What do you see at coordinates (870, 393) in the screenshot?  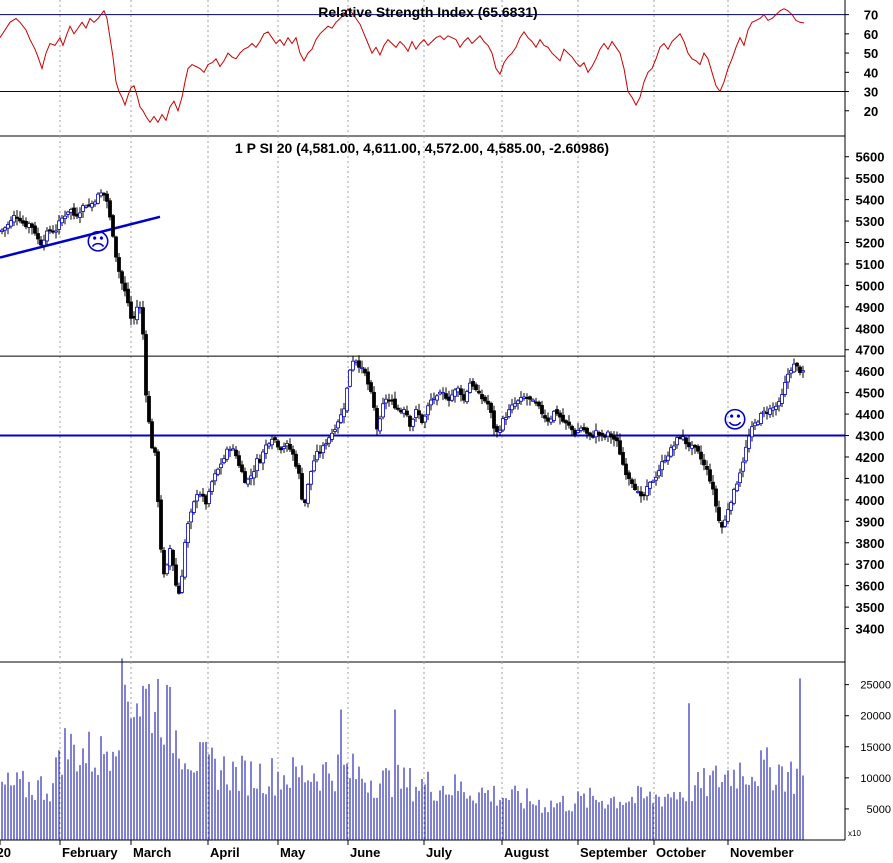 I see `price-tick-label: 4500` at bounding box center [870, 393].